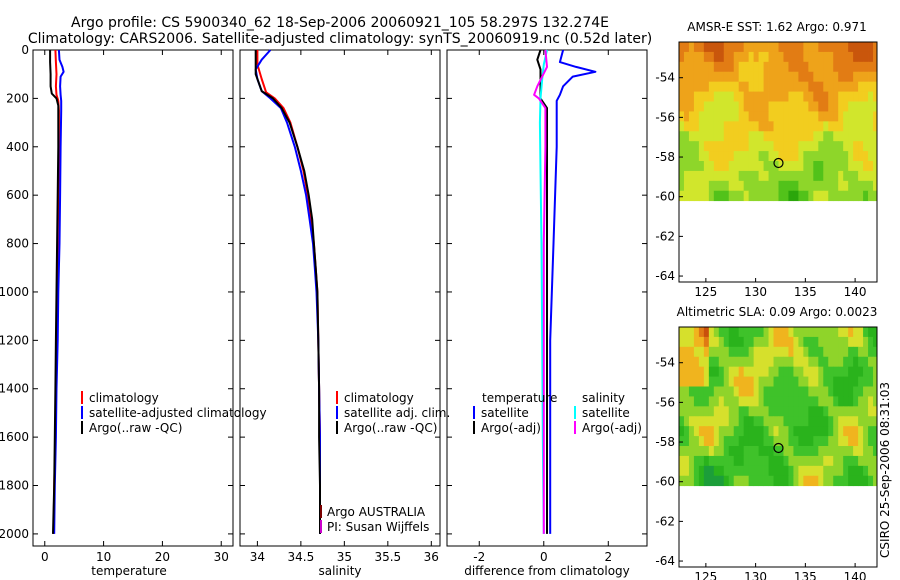 The image size is (900, 580). Describe the element at coordinates (565, 291) in the screenshot. I see `difference-series` at that location.